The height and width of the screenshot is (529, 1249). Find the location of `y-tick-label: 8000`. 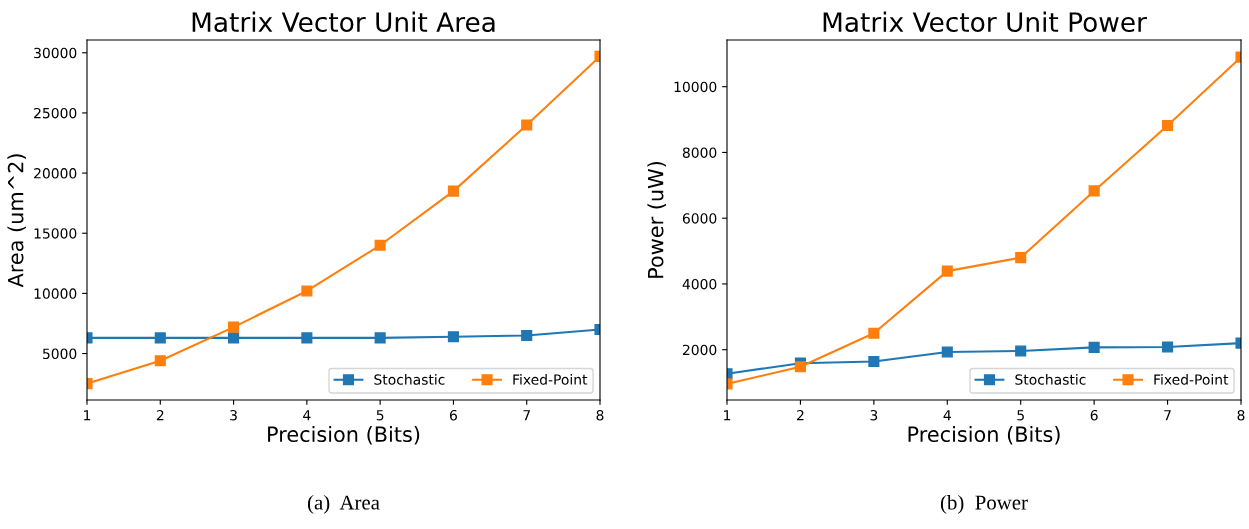

y-tick-label: 8000 is located at coordinates (699, 152).